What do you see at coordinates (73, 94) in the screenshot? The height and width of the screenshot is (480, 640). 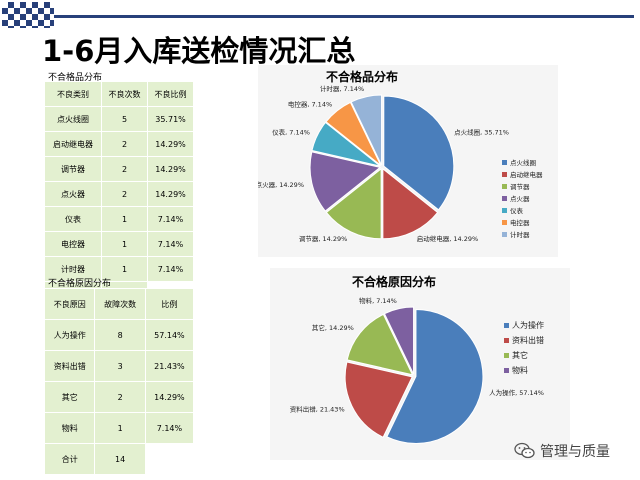 I see `column-header: 不良类别` at bounding box center [73, 94].